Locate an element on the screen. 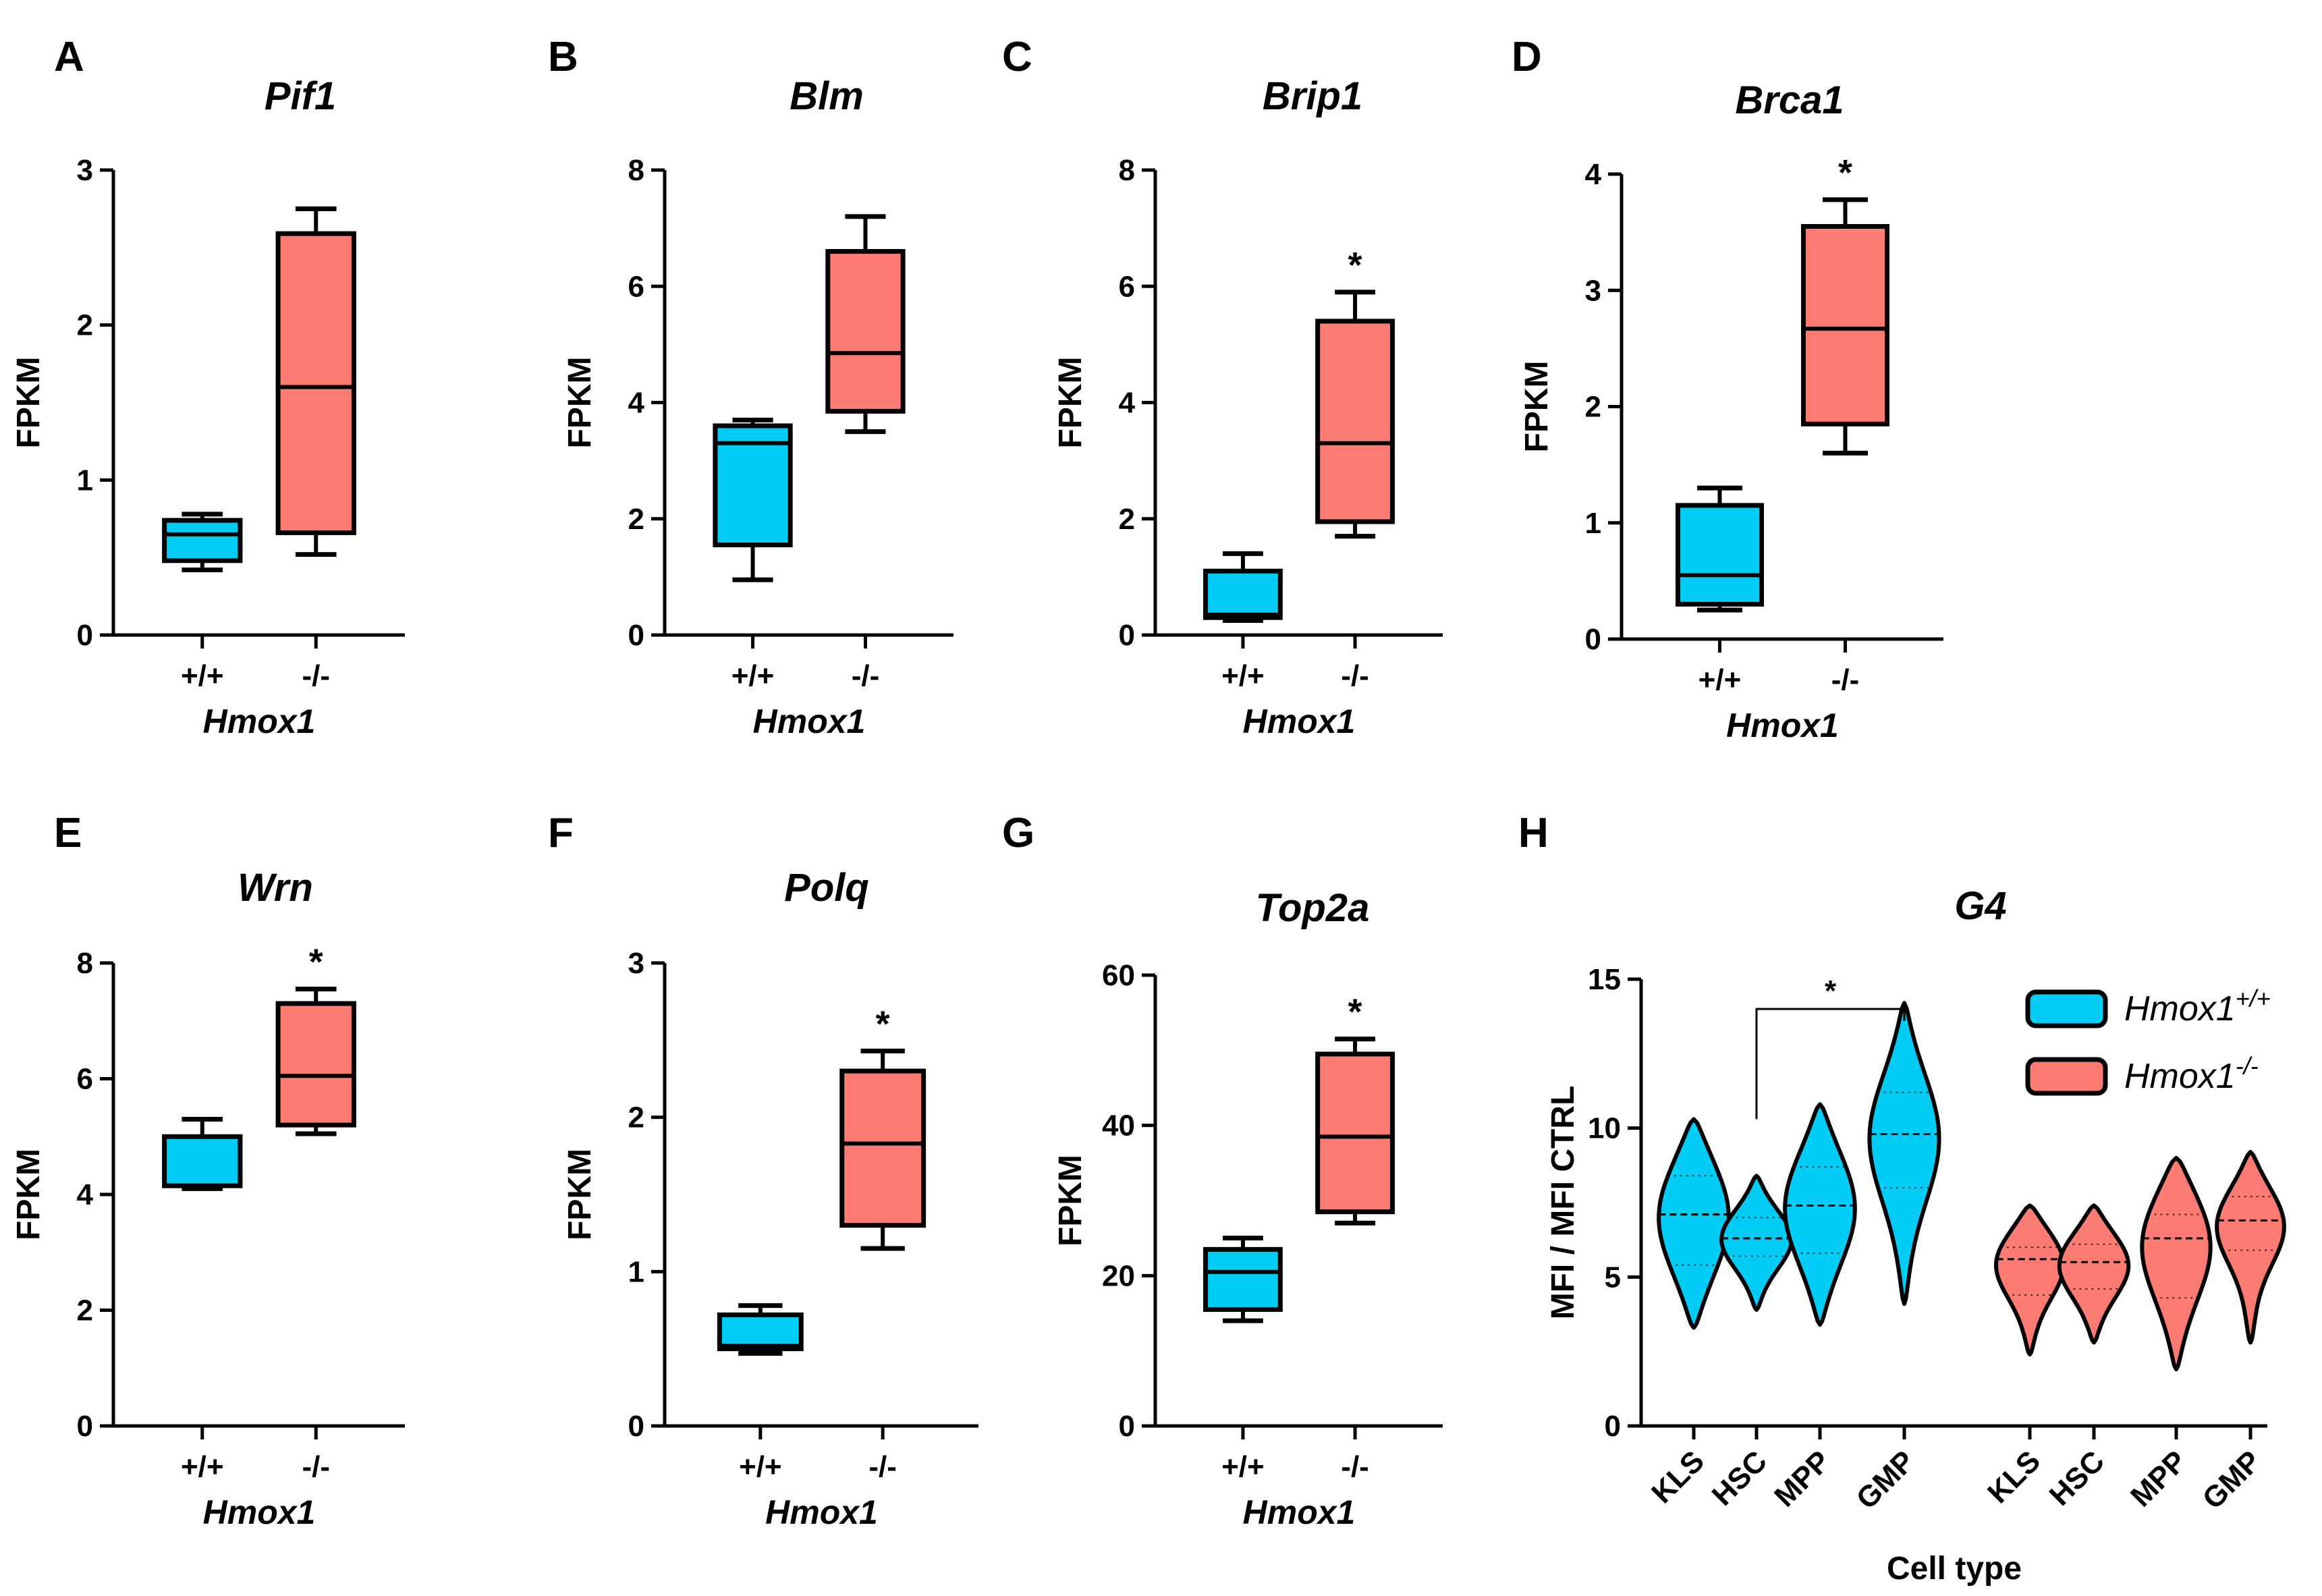 This screenshot has width=2322, height=1596. violin-wt-gmp is located at coordinates (1904, 1153).